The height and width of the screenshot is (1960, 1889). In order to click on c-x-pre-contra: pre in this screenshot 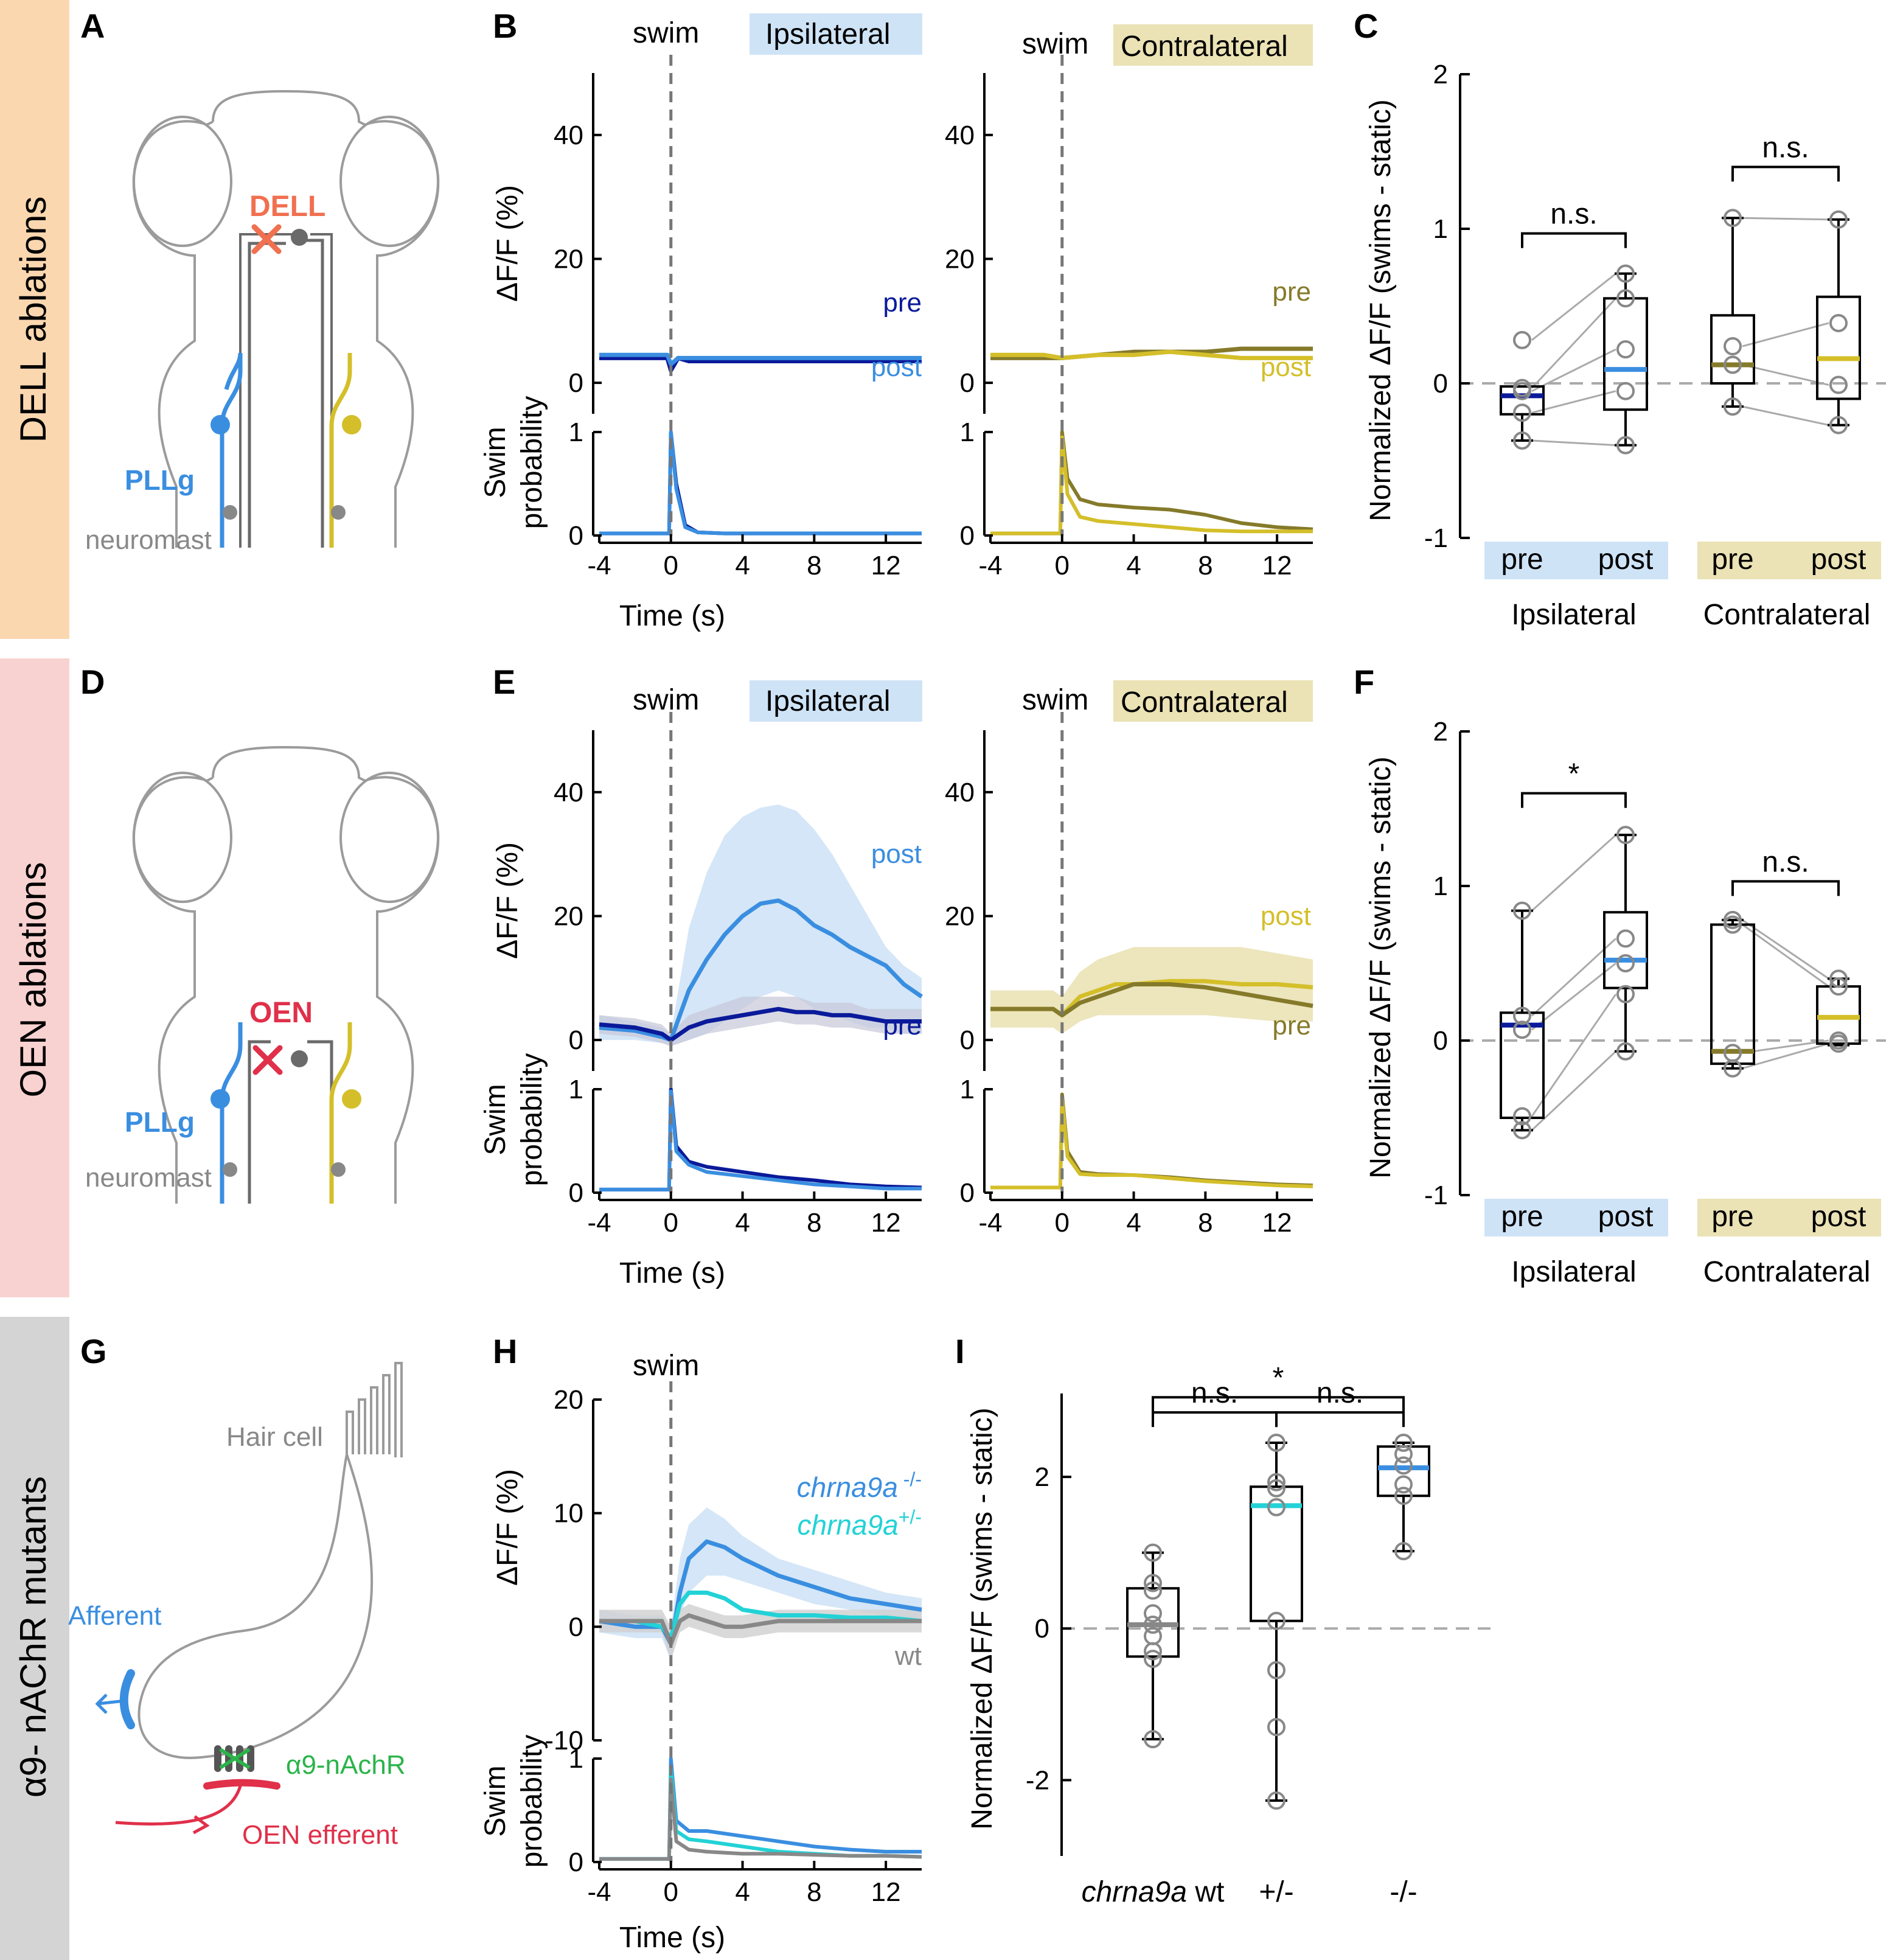, I will do `click(1732, 559)`.